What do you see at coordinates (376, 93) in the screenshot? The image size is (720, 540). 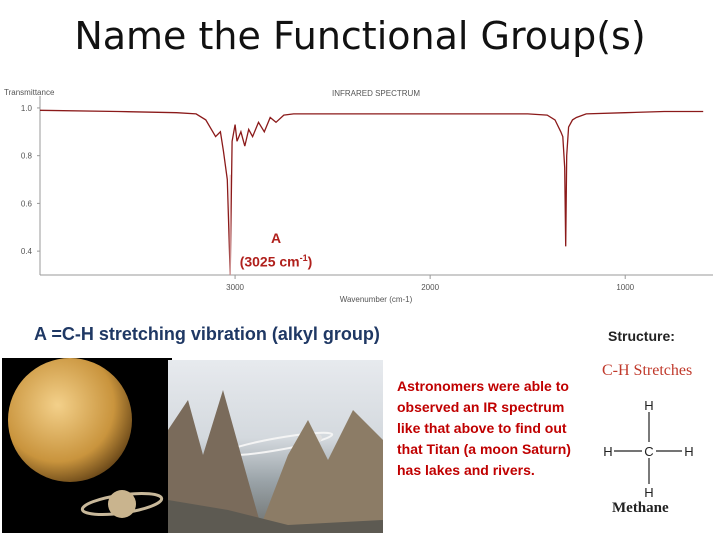 I see `chart-title: INFRARED SPECTRUM` at bounding box center [376, 93].